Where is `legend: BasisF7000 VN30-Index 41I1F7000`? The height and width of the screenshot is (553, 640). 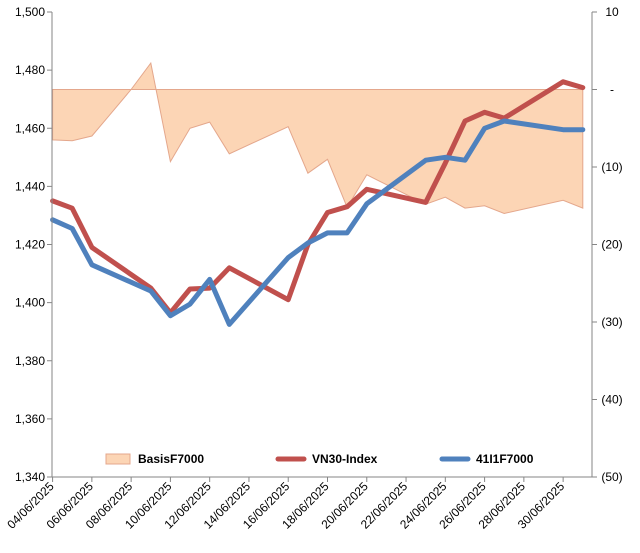 legend: BasisF7000 VN30-Index 41I1F7000 is located at coordinates (319, 459).